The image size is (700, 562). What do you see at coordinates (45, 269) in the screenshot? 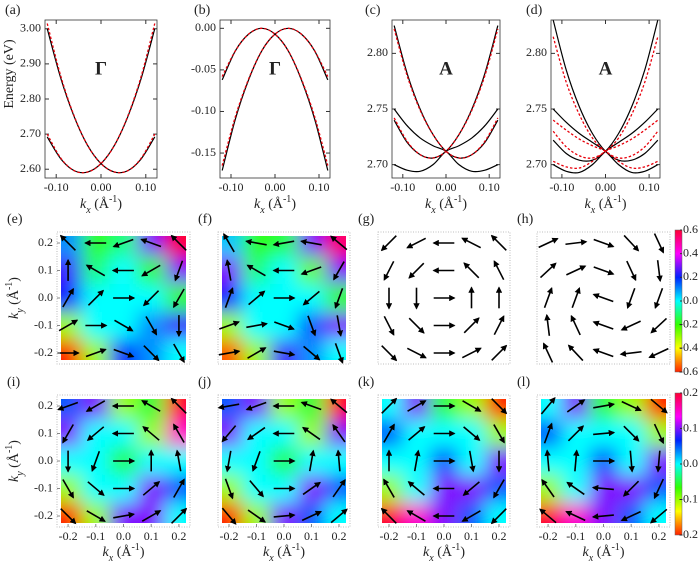
I see `y-tick-label: 0.1` at bounding box center [45, 269].